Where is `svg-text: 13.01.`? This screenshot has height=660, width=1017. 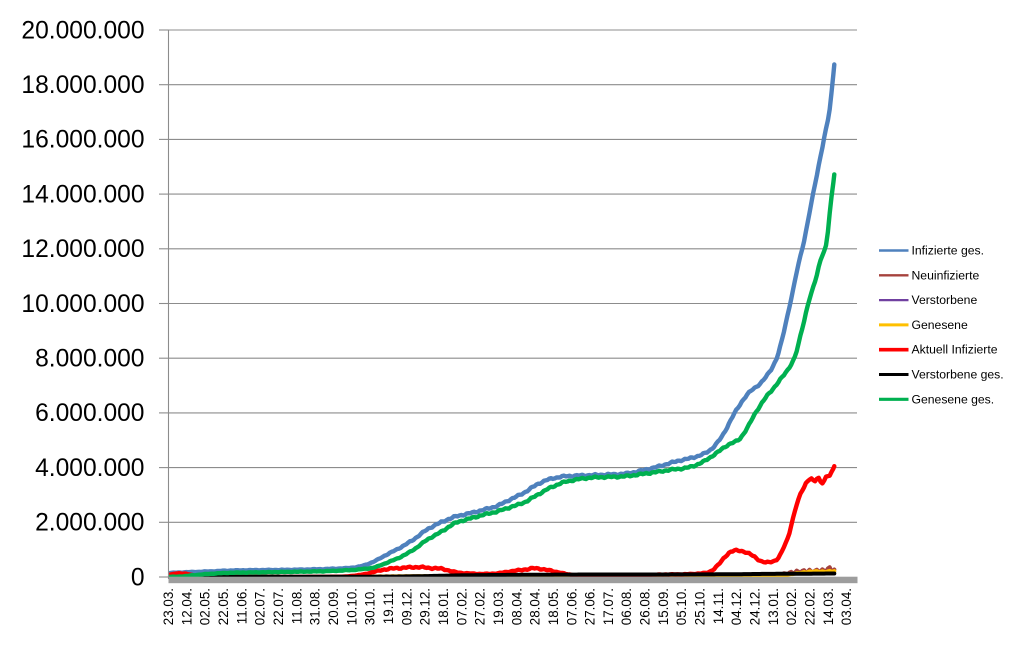 svg-text: 13.01. is located at coordinates (773, 606).